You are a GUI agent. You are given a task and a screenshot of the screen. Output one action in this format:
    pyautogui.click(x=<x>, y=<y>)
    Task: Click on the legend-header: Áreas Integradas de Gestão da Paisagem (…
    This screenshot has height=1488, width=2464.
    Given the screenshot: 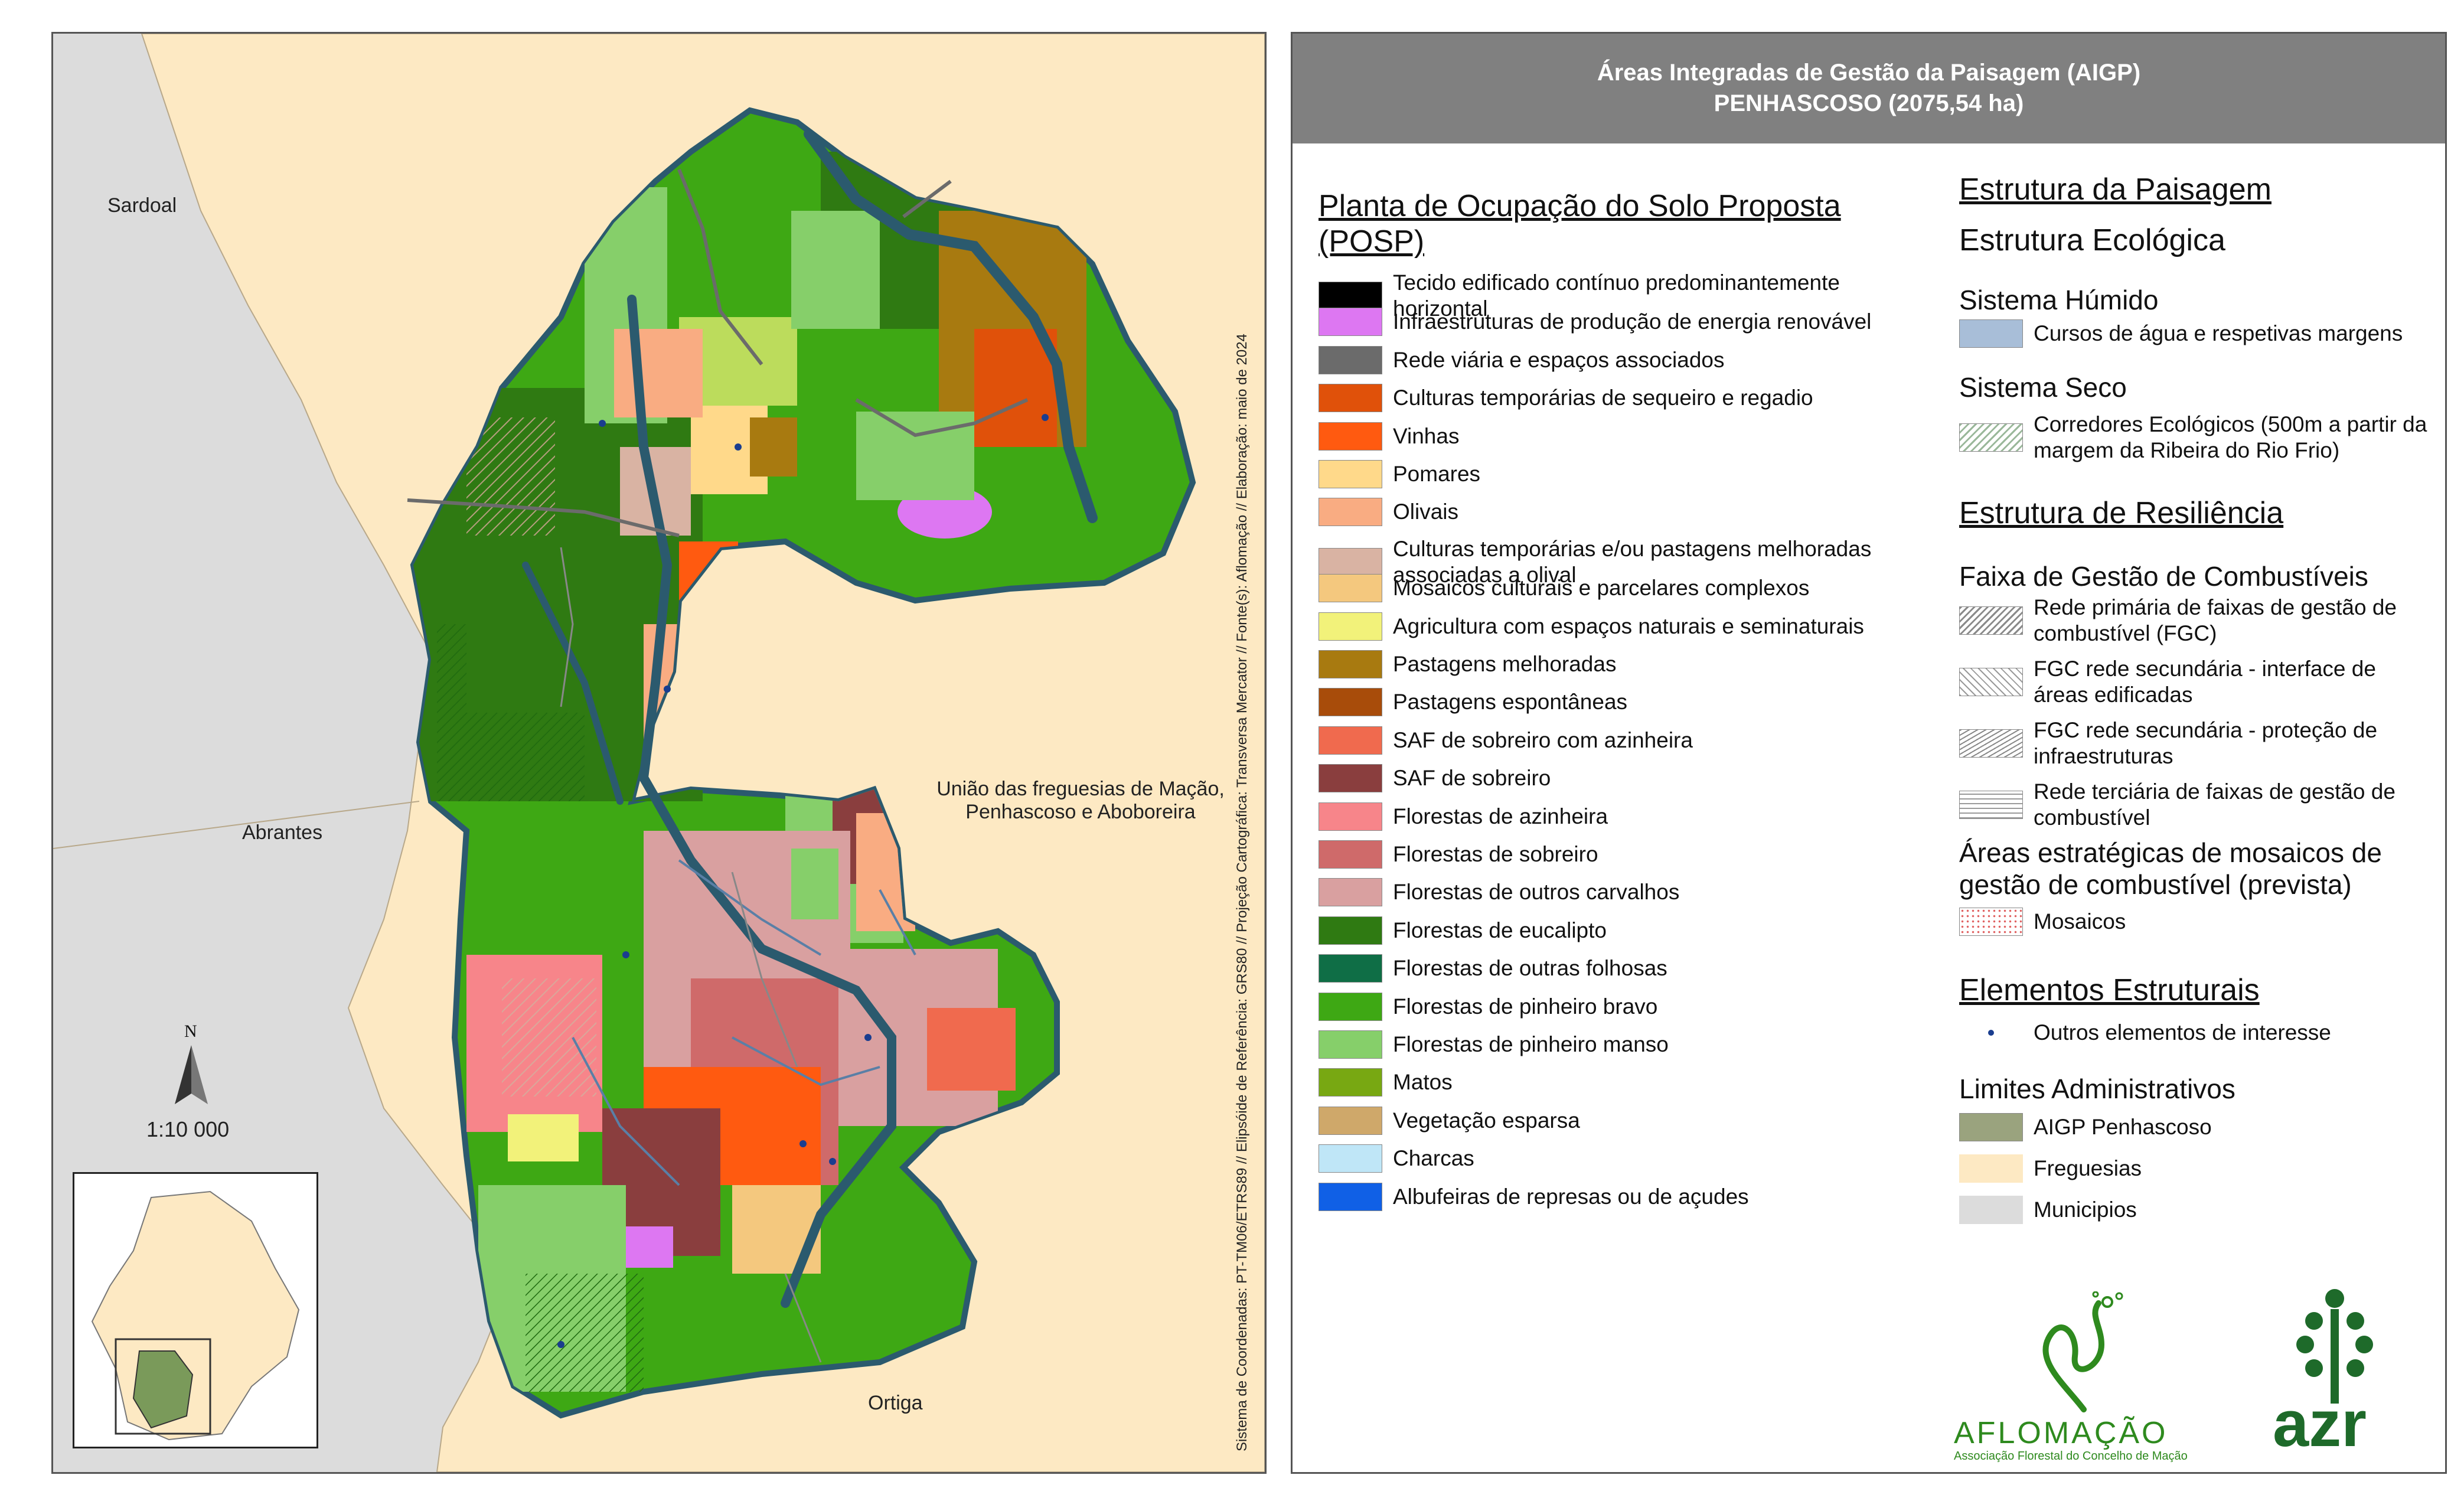 What is the action you would take?
    pyautogui.click(x=1869, y=88)
    